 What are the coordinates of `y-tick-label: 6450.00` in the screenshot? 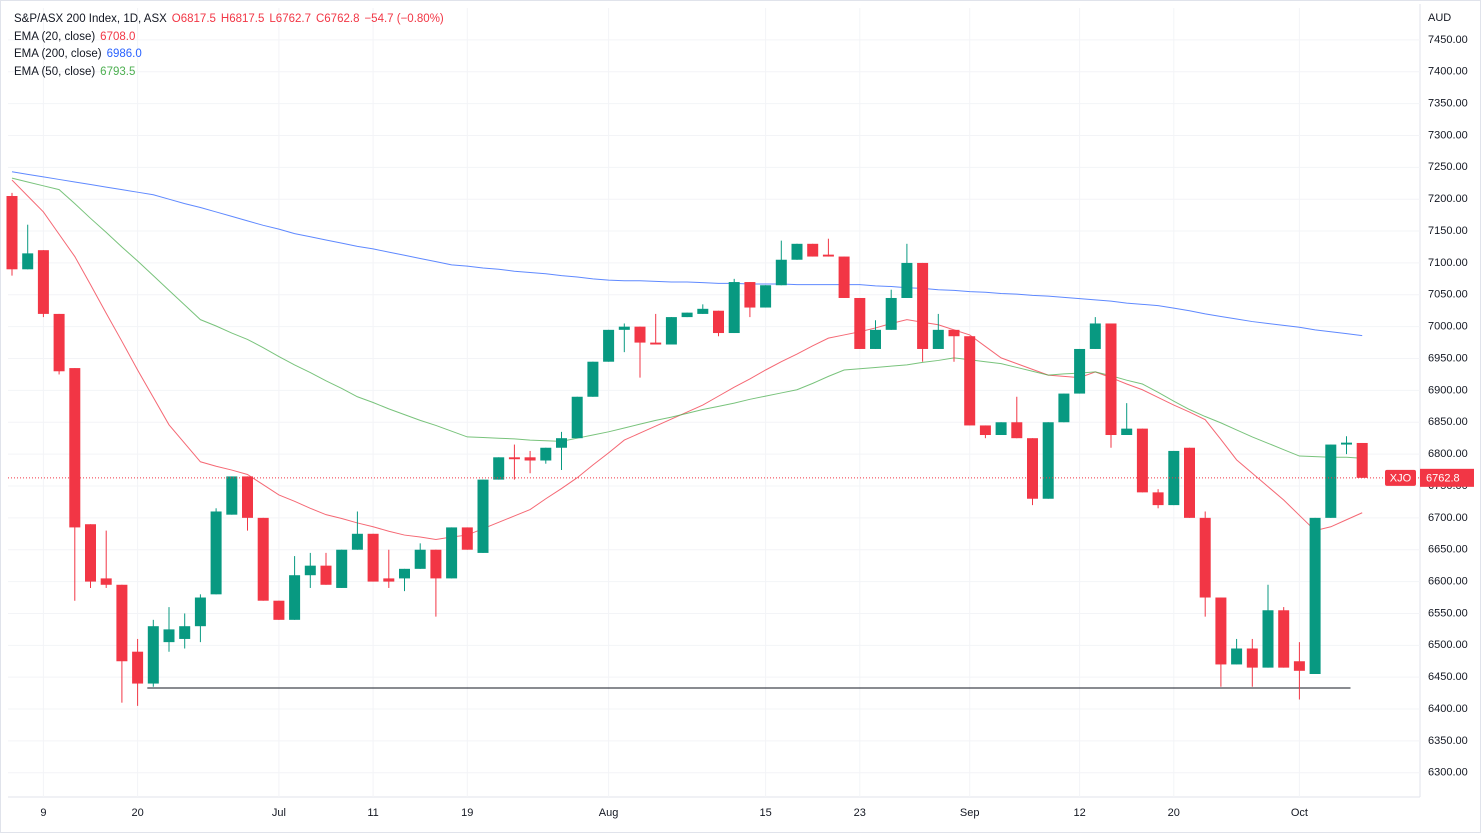 It's located at (1448, 677).